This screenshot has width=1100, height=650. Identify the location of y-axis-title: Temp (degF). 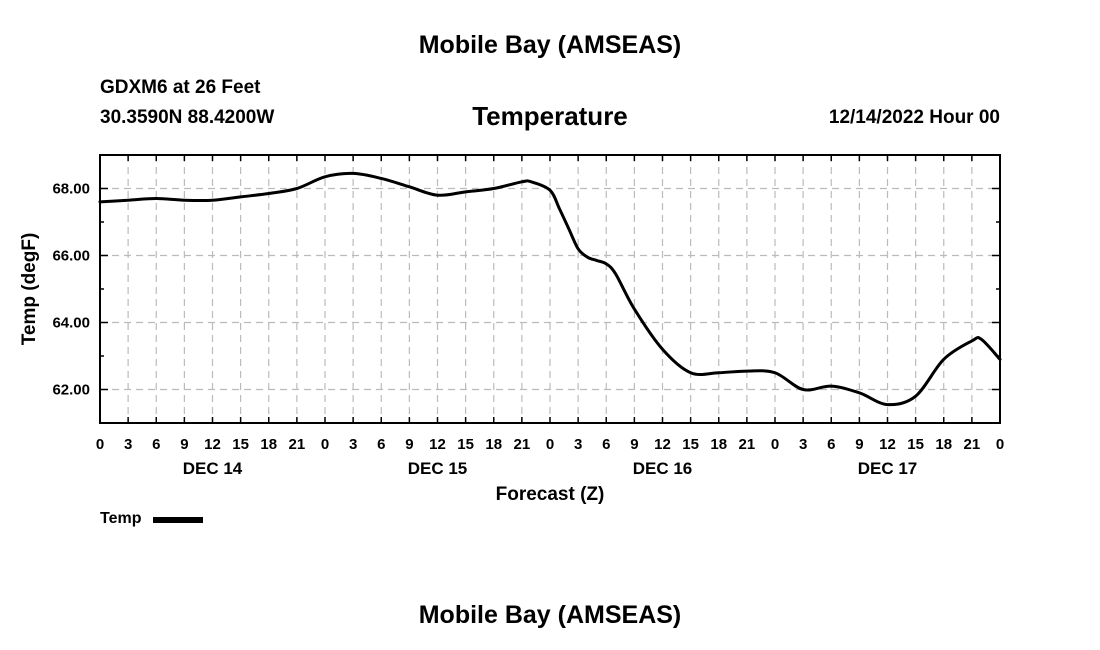
(29, 289).